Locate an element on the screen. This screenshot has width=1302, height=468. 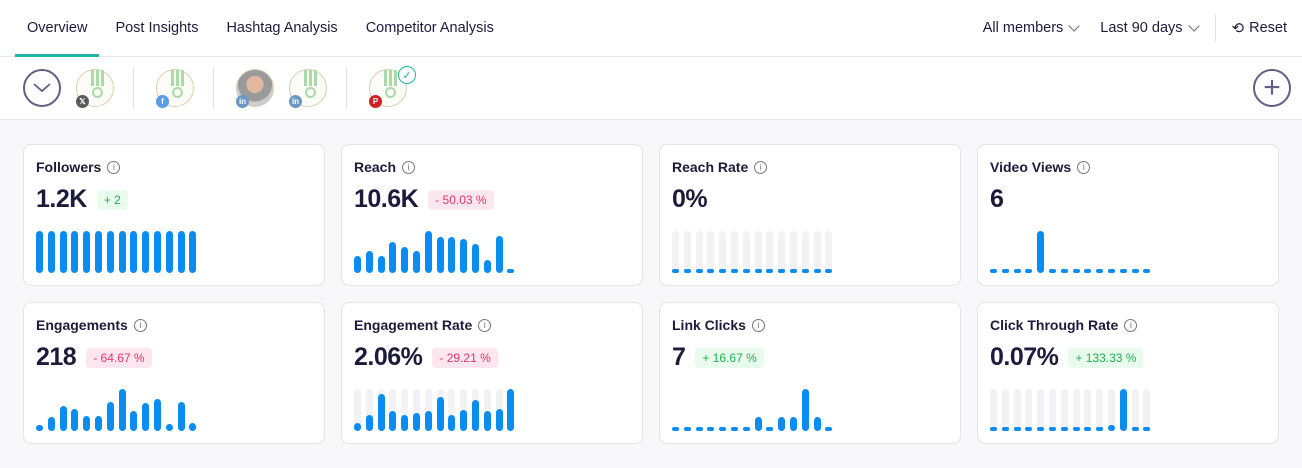
metric-card-click-through-rate: Click Through Rate i 0.07% + 133.33 % is located at coordinates (1128, 373).